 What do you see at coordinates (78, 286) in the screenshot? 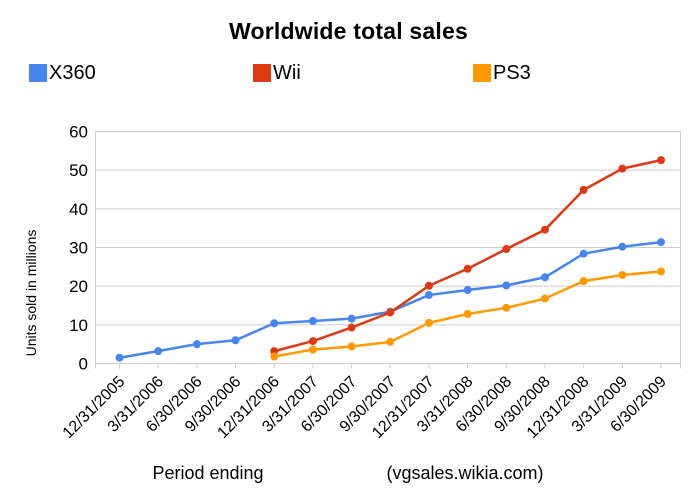
I see `y-tick-label-20: 20` at bounding box center [78, 286].